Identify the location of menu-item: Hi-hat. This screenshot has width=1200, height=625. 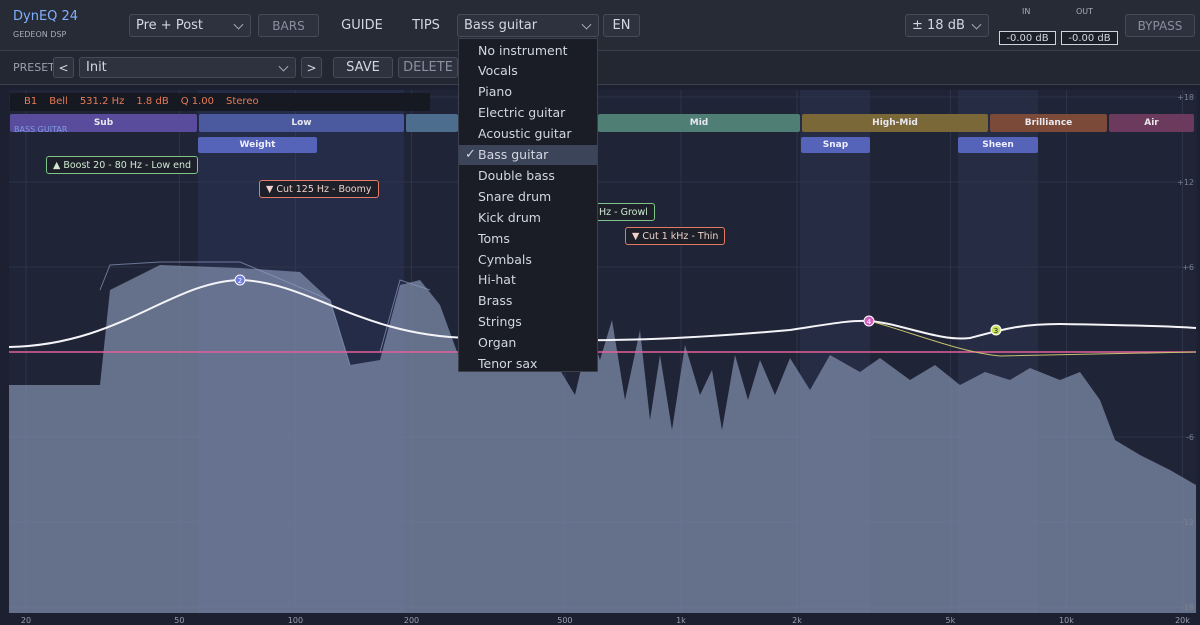
(497, 280).